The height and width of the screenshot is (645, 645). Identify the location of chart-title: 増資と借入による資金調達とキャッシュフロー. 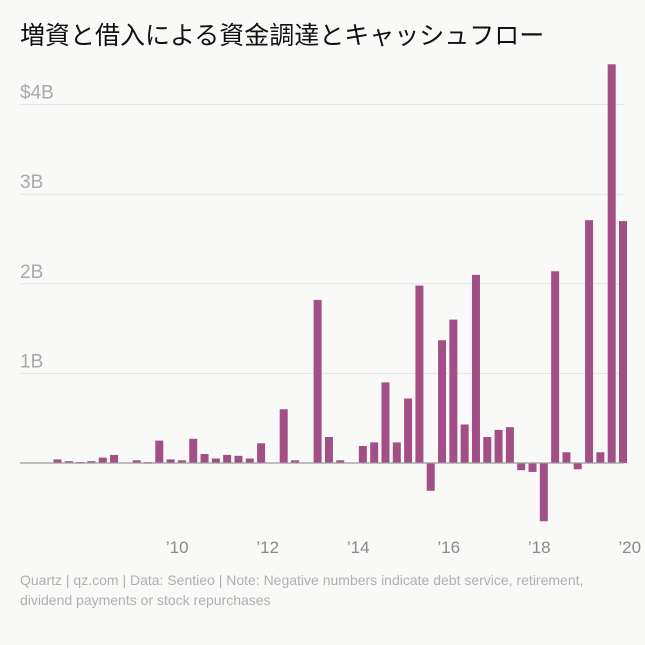
(282, 35).